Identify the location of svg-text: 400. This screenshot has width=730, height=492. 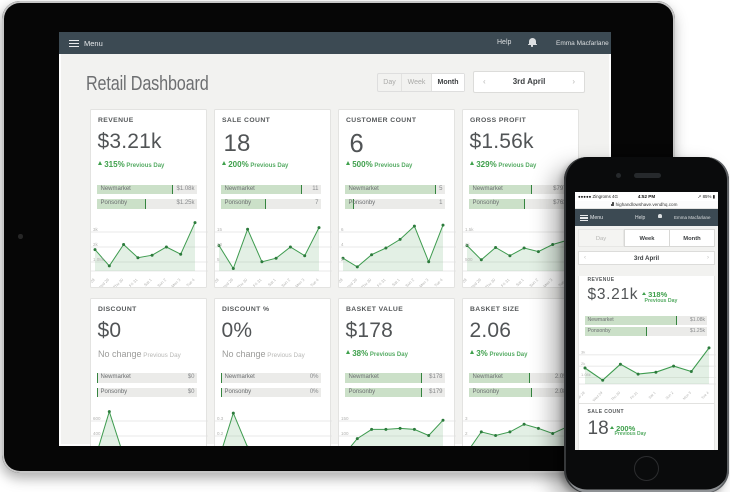
(97, 432).